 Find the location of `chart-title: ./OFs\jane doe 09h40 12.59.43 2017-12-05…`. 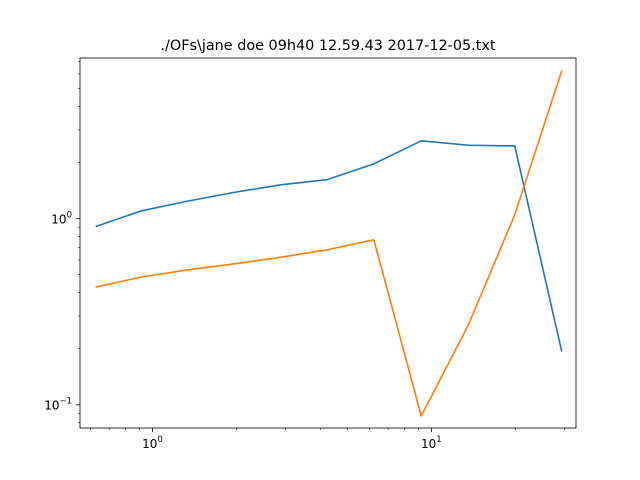

chart-title: ./OFs\jane doe 09h40 12.59.43 2017-12-05… is located at coordinates (327, 46).